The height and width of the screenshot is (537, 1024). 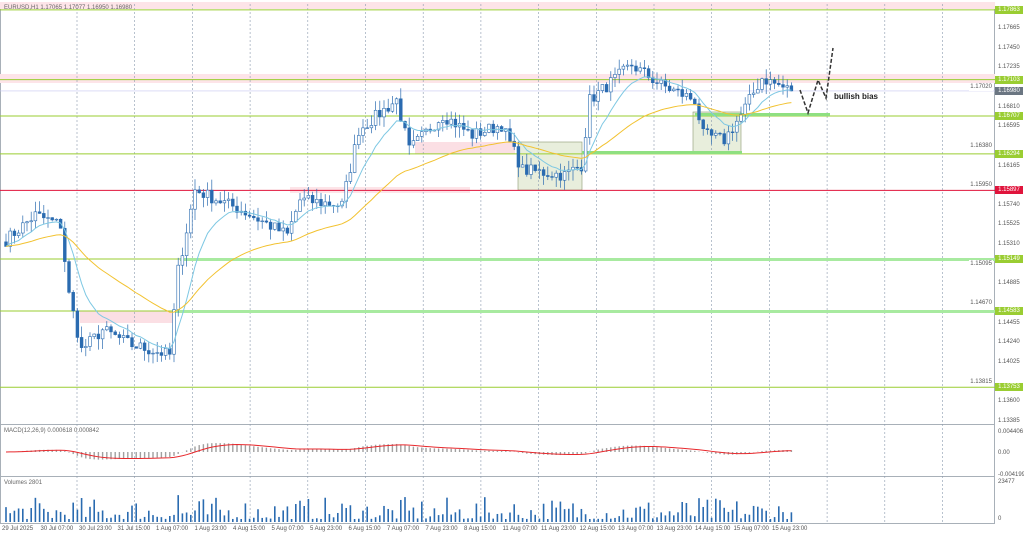 I want to click on price-tick: 1.13385, so click(x=1009, y=420).